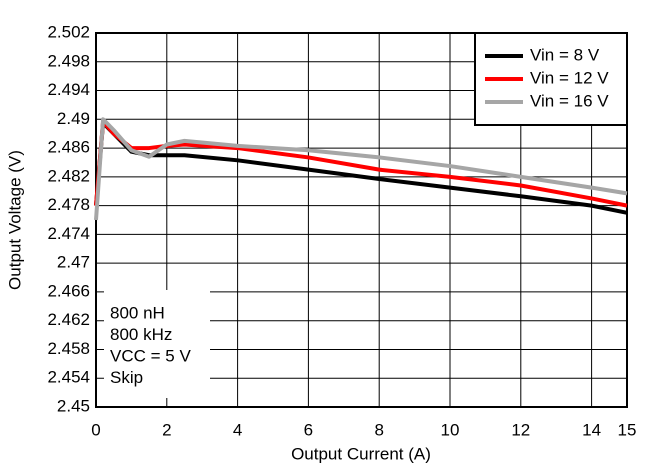 The width and height of the screenshot is (657, 475). Describe the element at coordinates (68, 31) in the screenshot. I see `y-tick-label: 2.502` at that location.